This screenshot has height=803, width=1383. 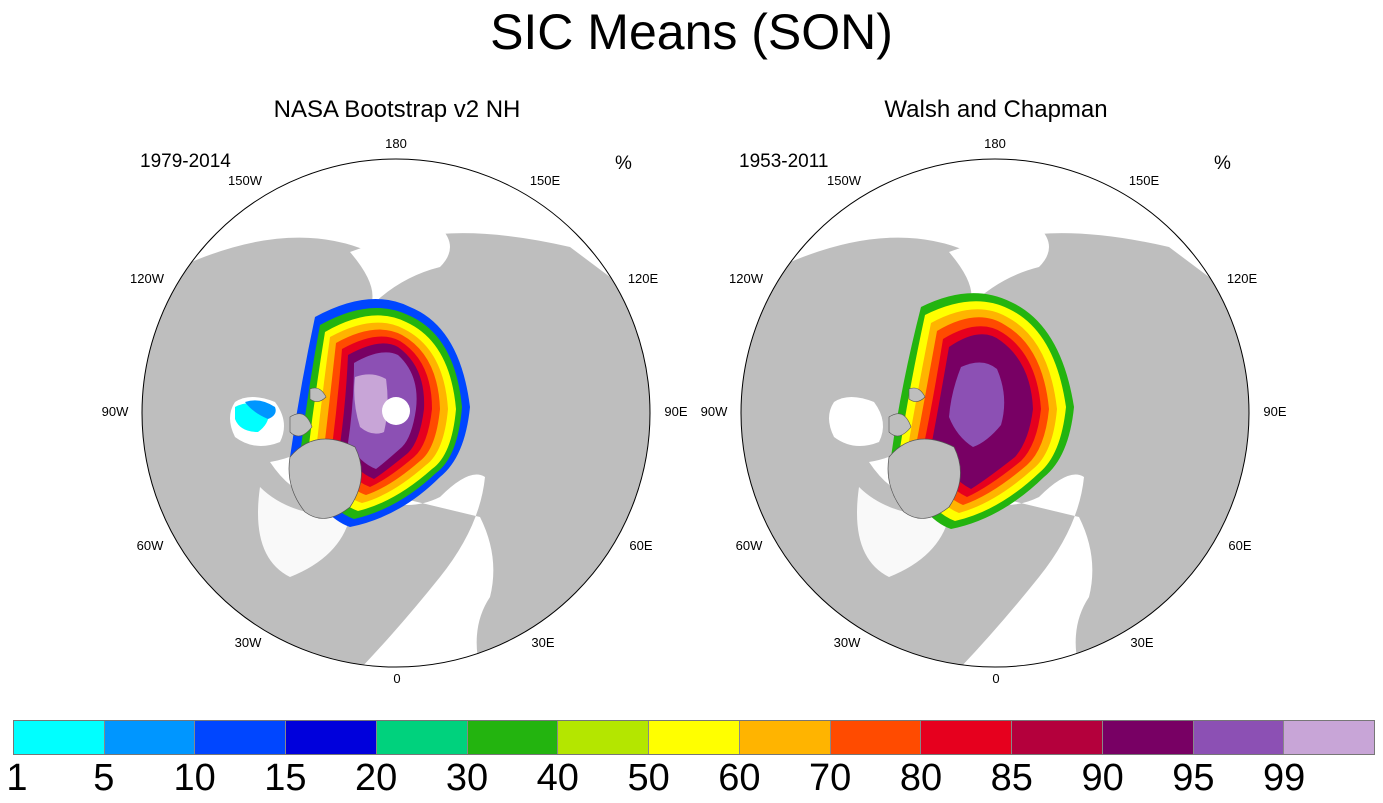 What do you see at coordinates (543, 642) in the screenshot?
I see `lon-label-30e-left: 30E` at bounding box center [543, 642].